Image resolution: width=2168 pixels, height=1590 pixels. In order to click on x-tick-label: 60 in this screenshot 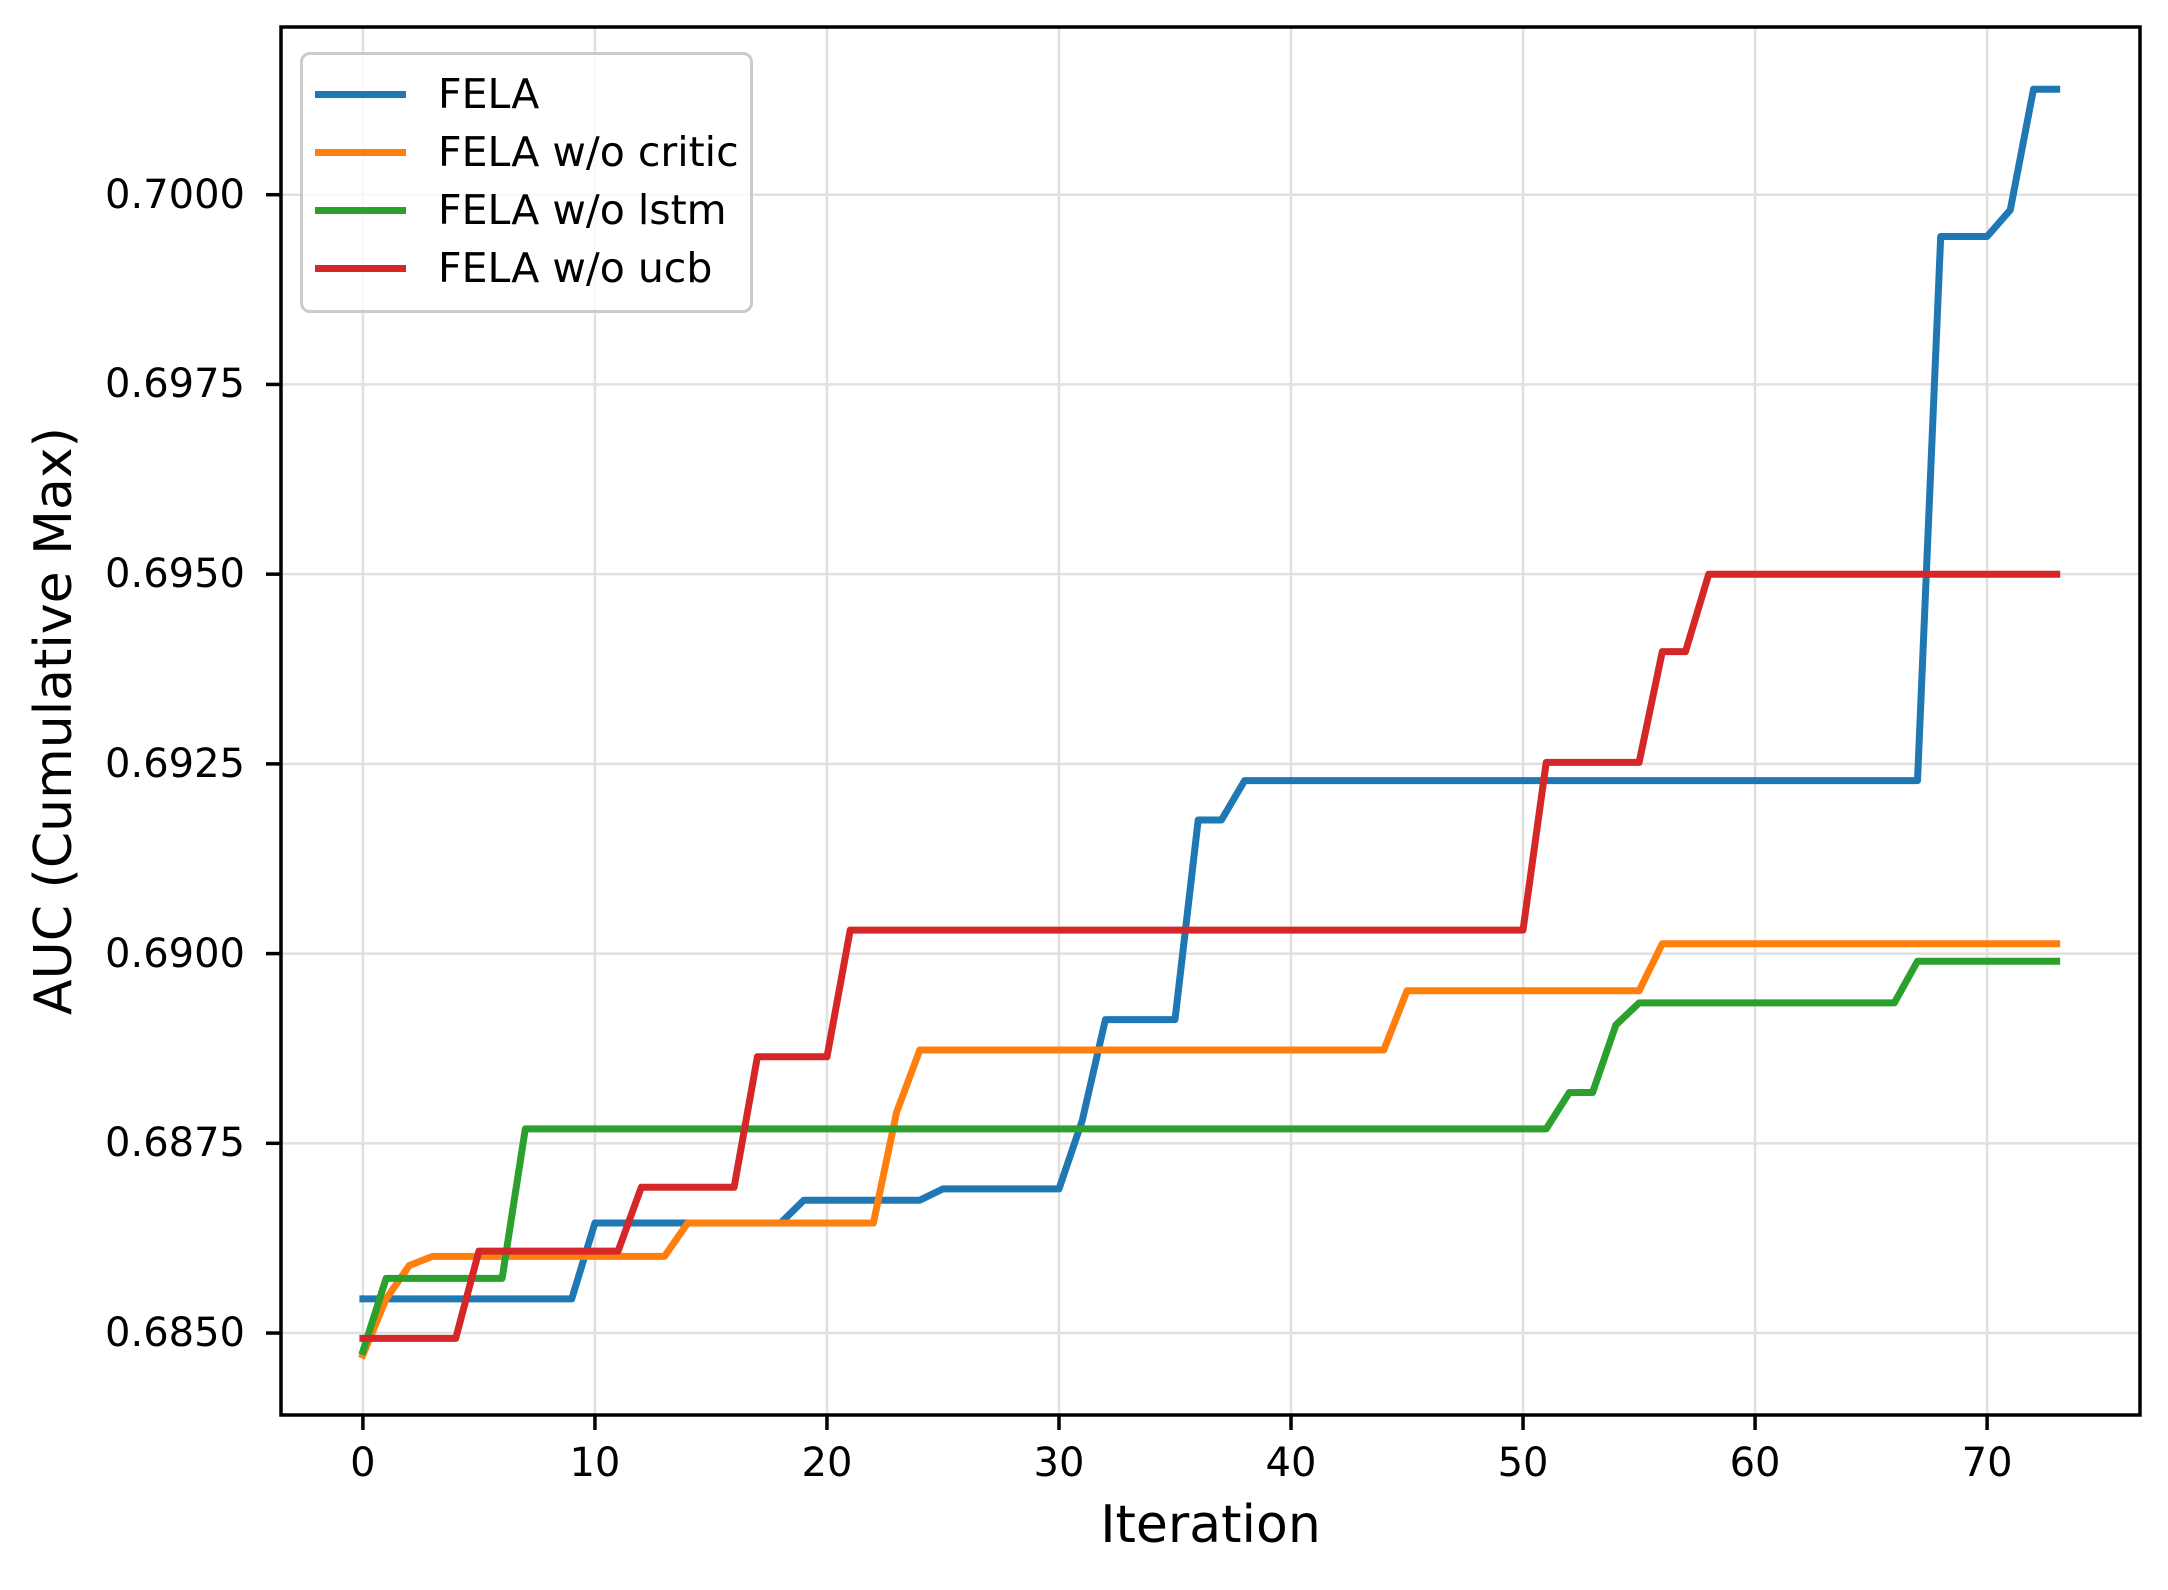, I will do `click(1755, 1463)`.